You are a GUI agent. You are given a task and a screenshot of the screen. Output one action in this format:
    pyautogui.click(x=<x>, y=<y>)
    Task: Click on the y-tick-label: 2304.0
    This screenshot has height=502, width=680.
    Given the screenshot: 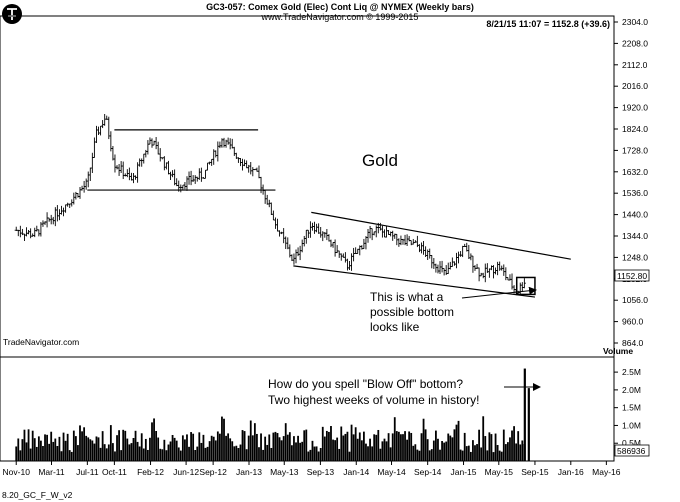 What is the action you would take?
    pyautogui.click(x=635, y=22)
    